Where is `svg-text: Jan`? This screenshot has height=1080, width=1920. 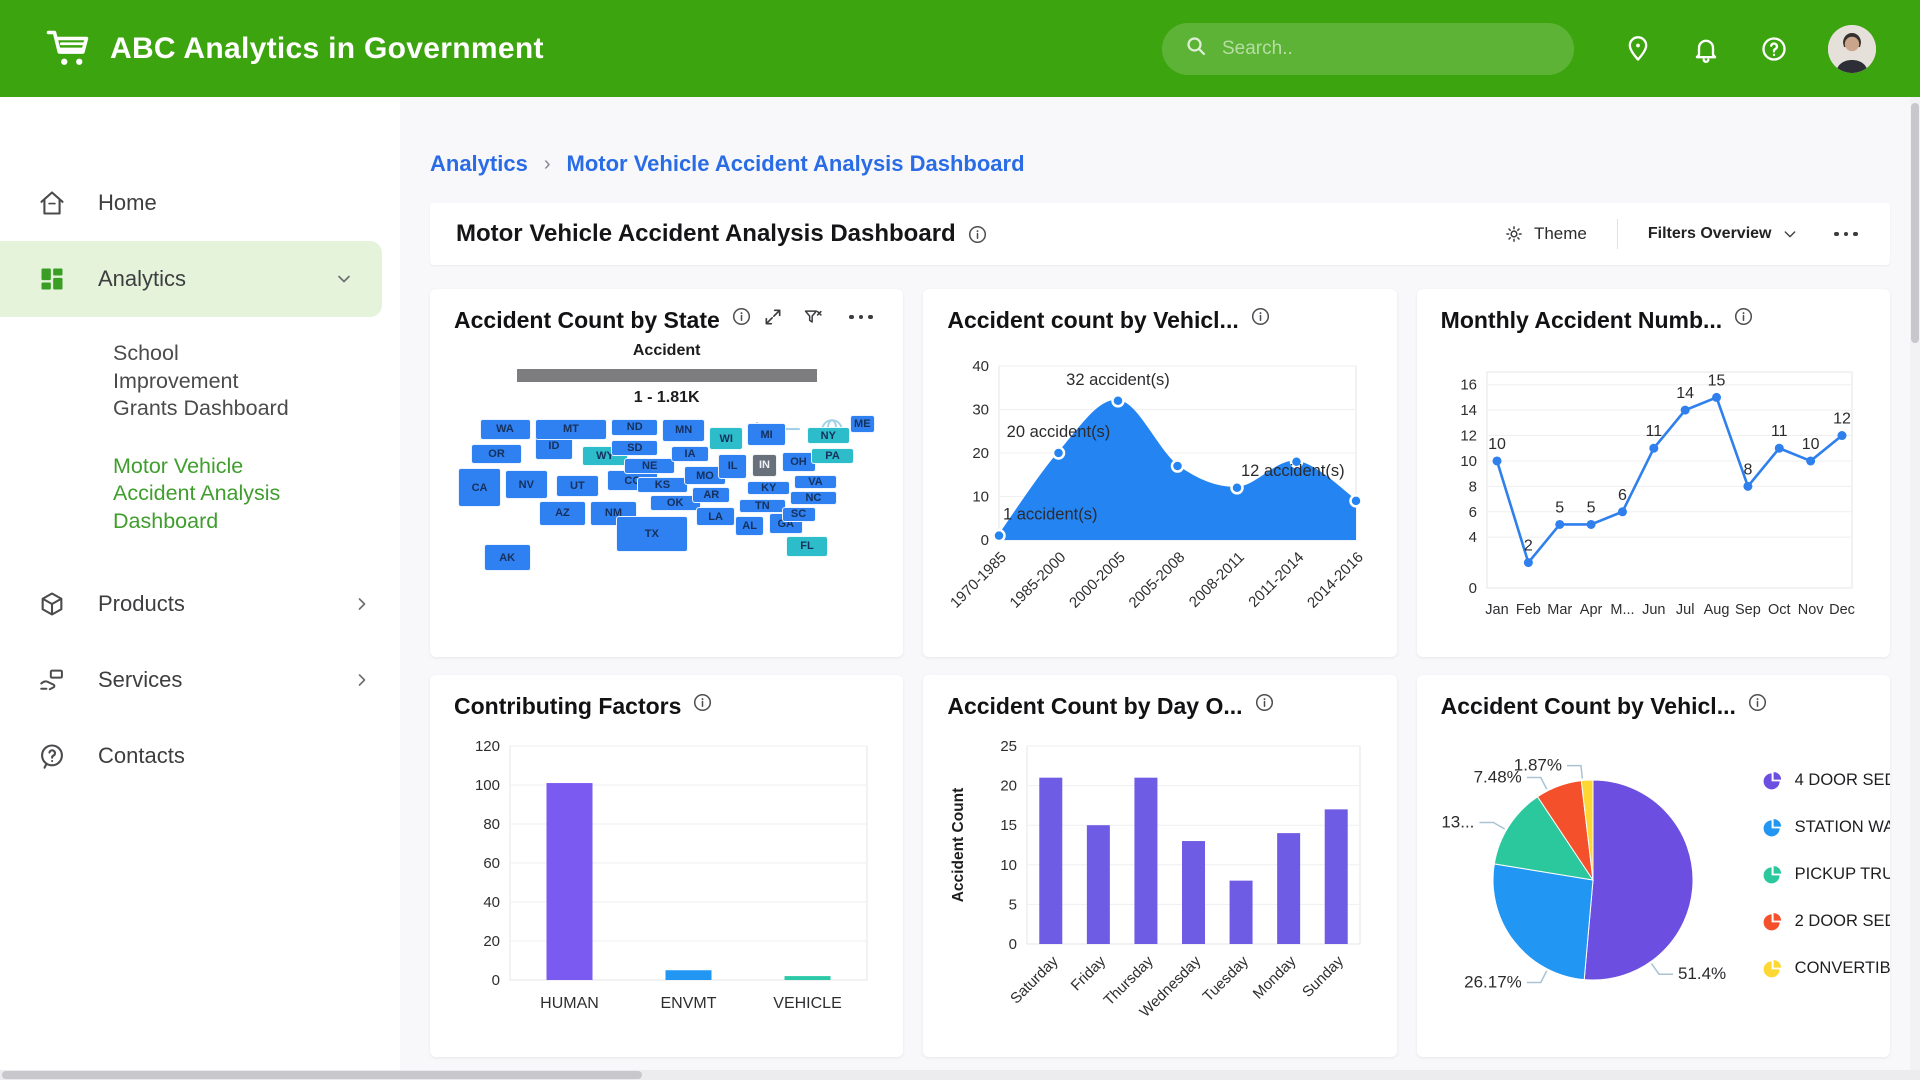 svg-text: Jan is located at coordinates (1496, 610).